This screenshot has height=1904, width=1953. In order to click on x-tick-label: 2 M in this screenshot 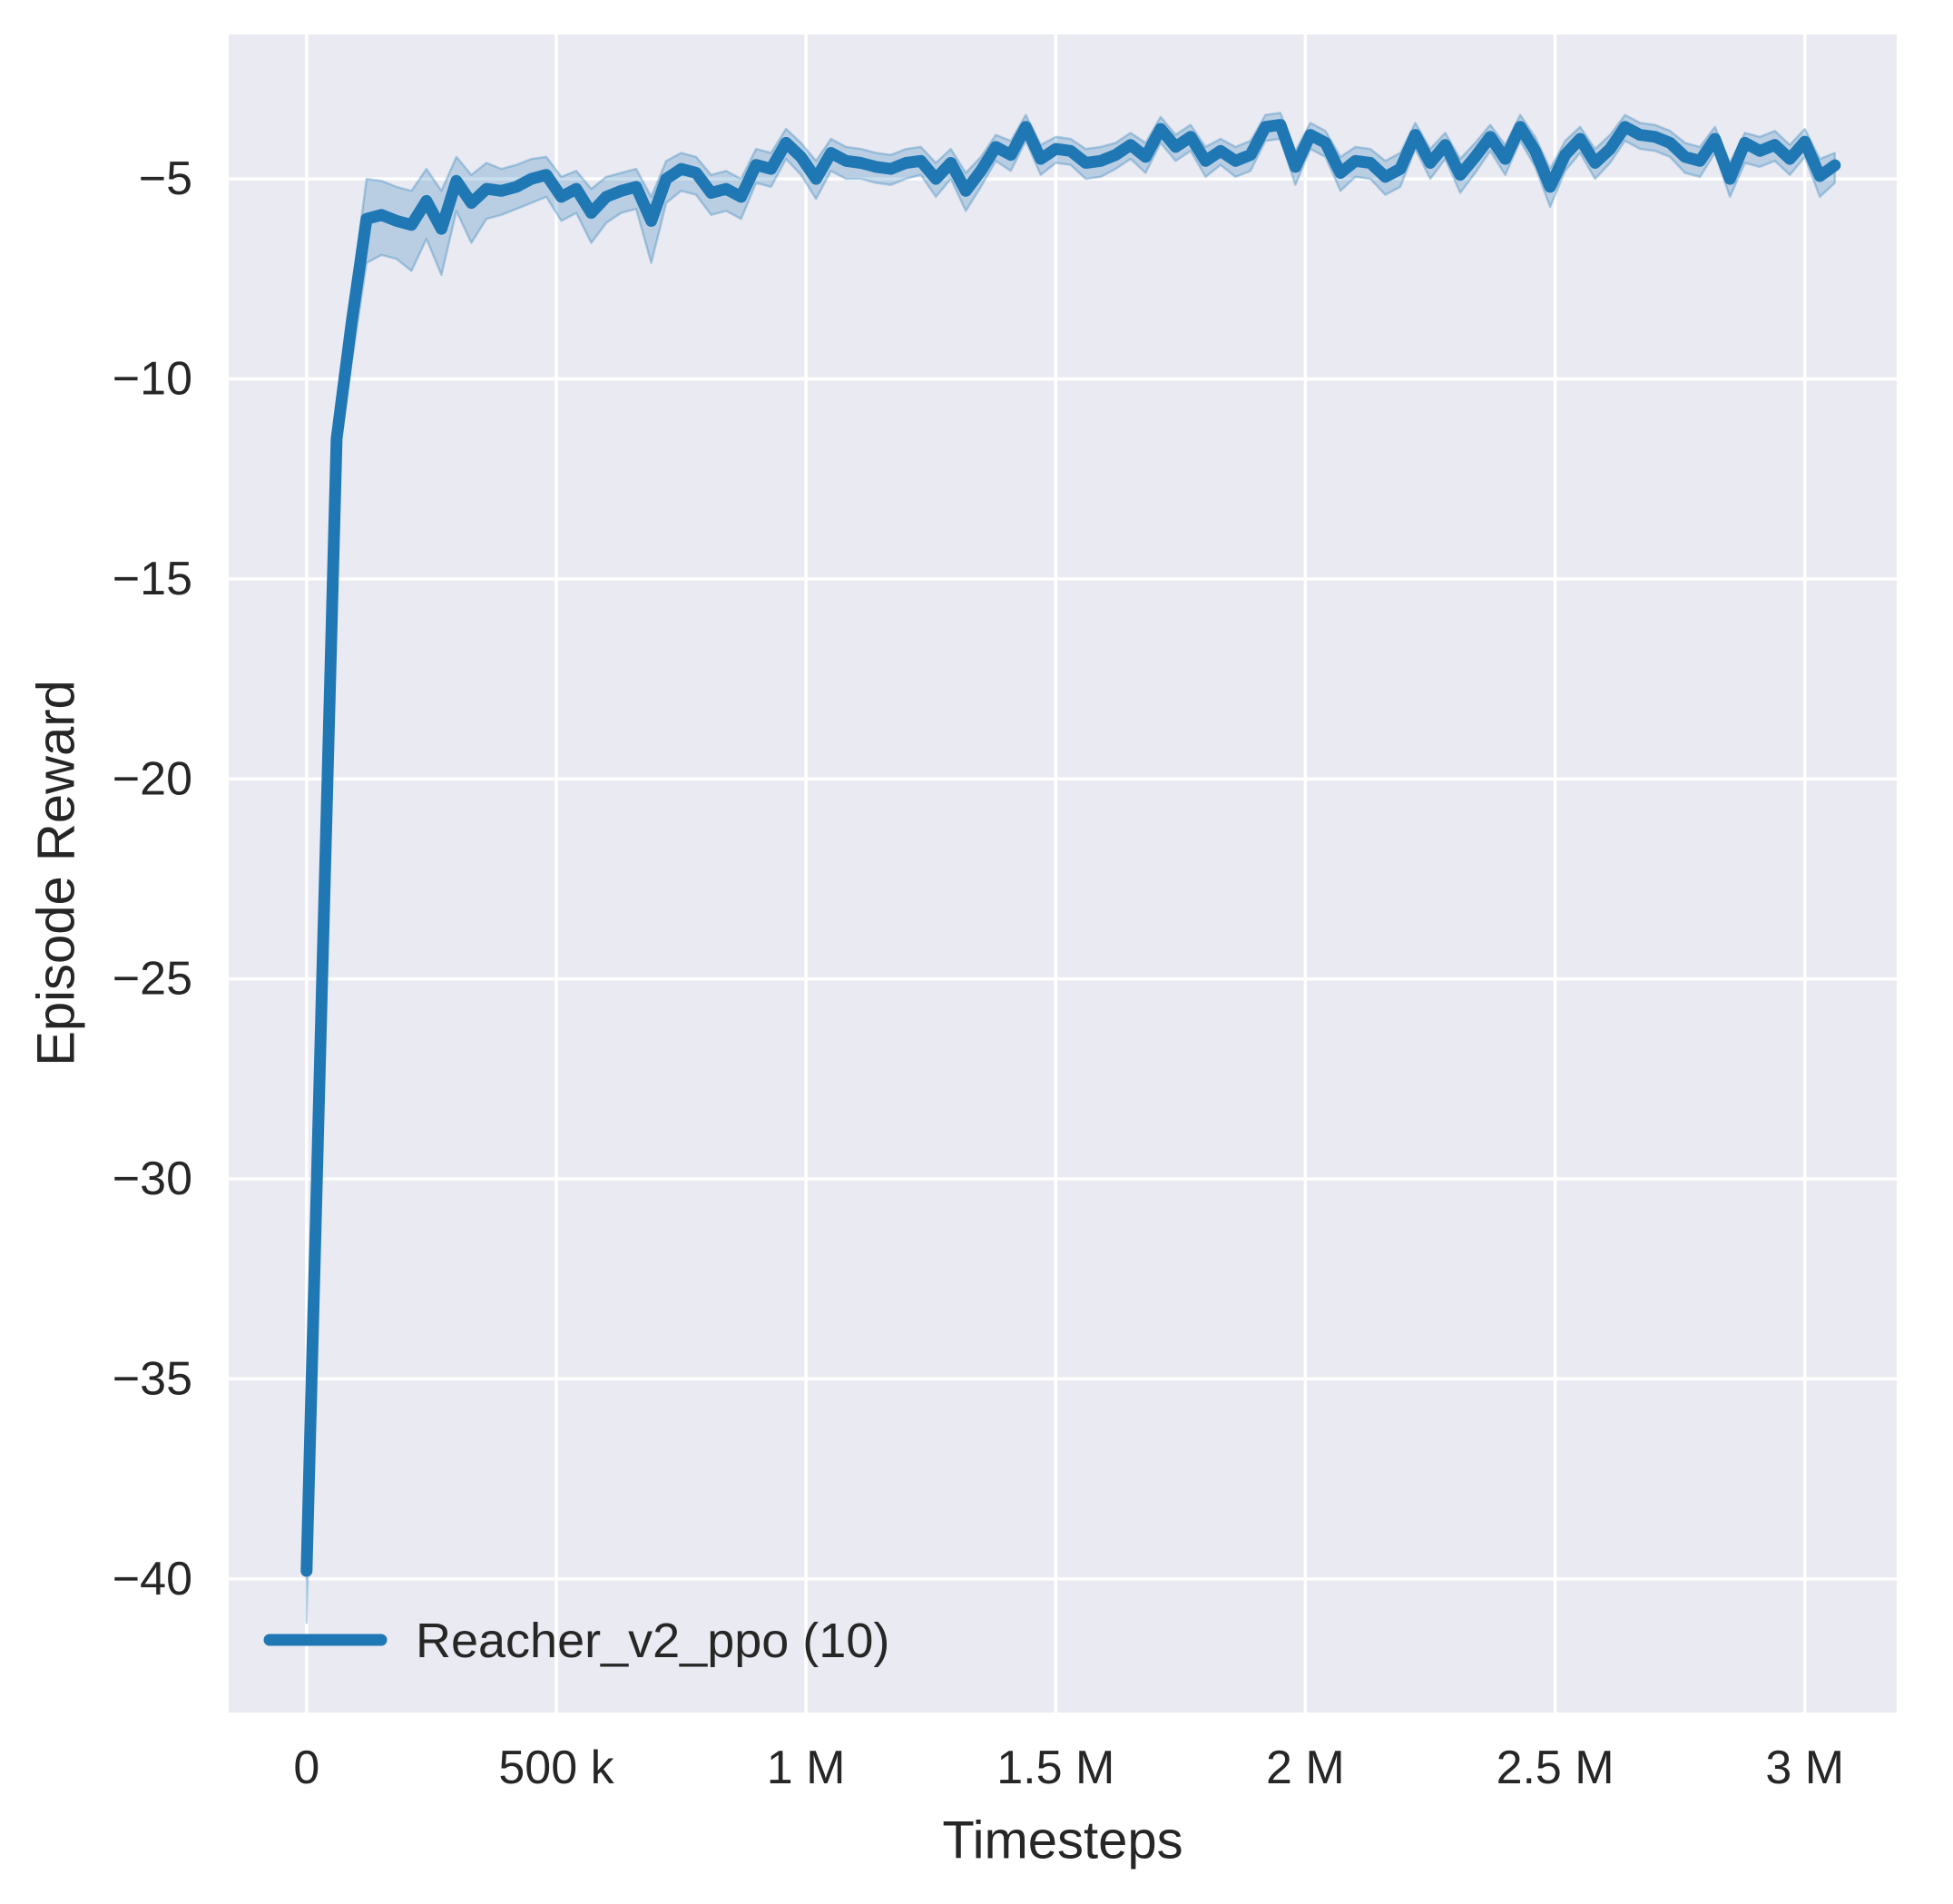, I will do `click(1306, 1768)`.